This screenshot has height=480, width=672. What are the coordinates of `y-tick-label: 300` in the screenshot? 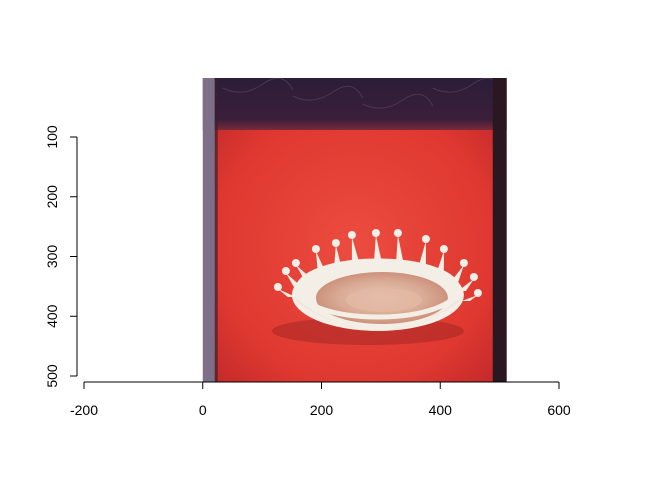 It's located at (52, 257).